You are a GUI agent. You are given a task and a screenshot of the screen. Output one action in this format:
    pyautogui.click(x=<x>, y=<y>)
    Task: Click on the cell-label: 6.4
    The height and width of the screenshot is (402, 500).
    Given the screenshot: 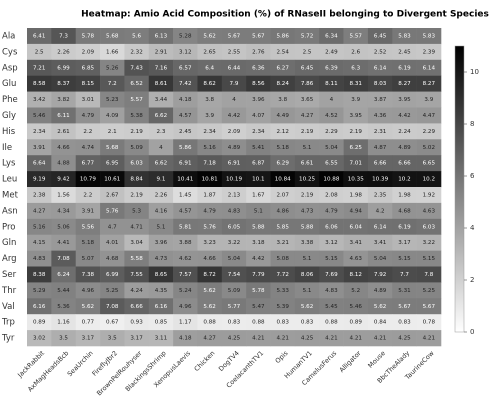 What is the action you would take?
    pyautogui.click(x=209, y=68)
    